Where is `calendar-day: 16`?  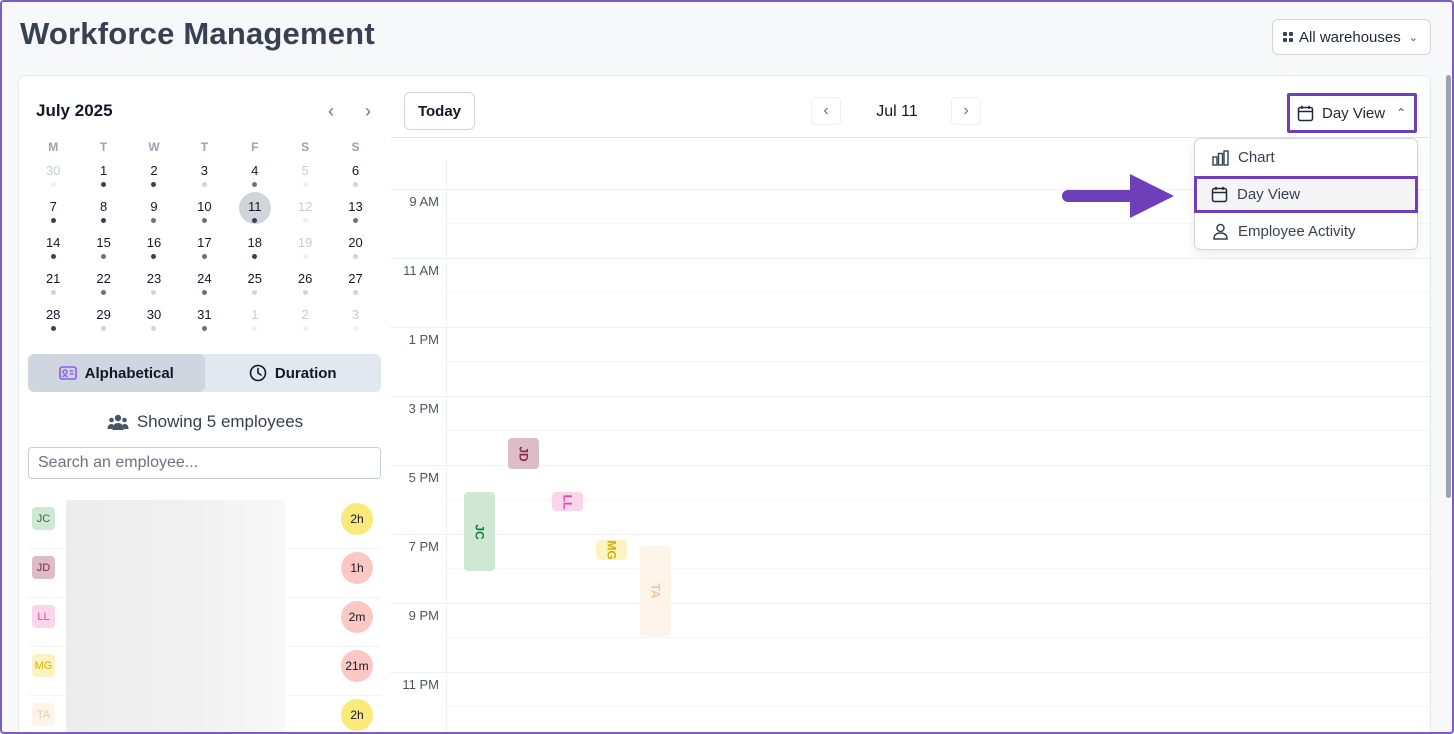
calendar-day: 16 is located at coordinates (154, 250).